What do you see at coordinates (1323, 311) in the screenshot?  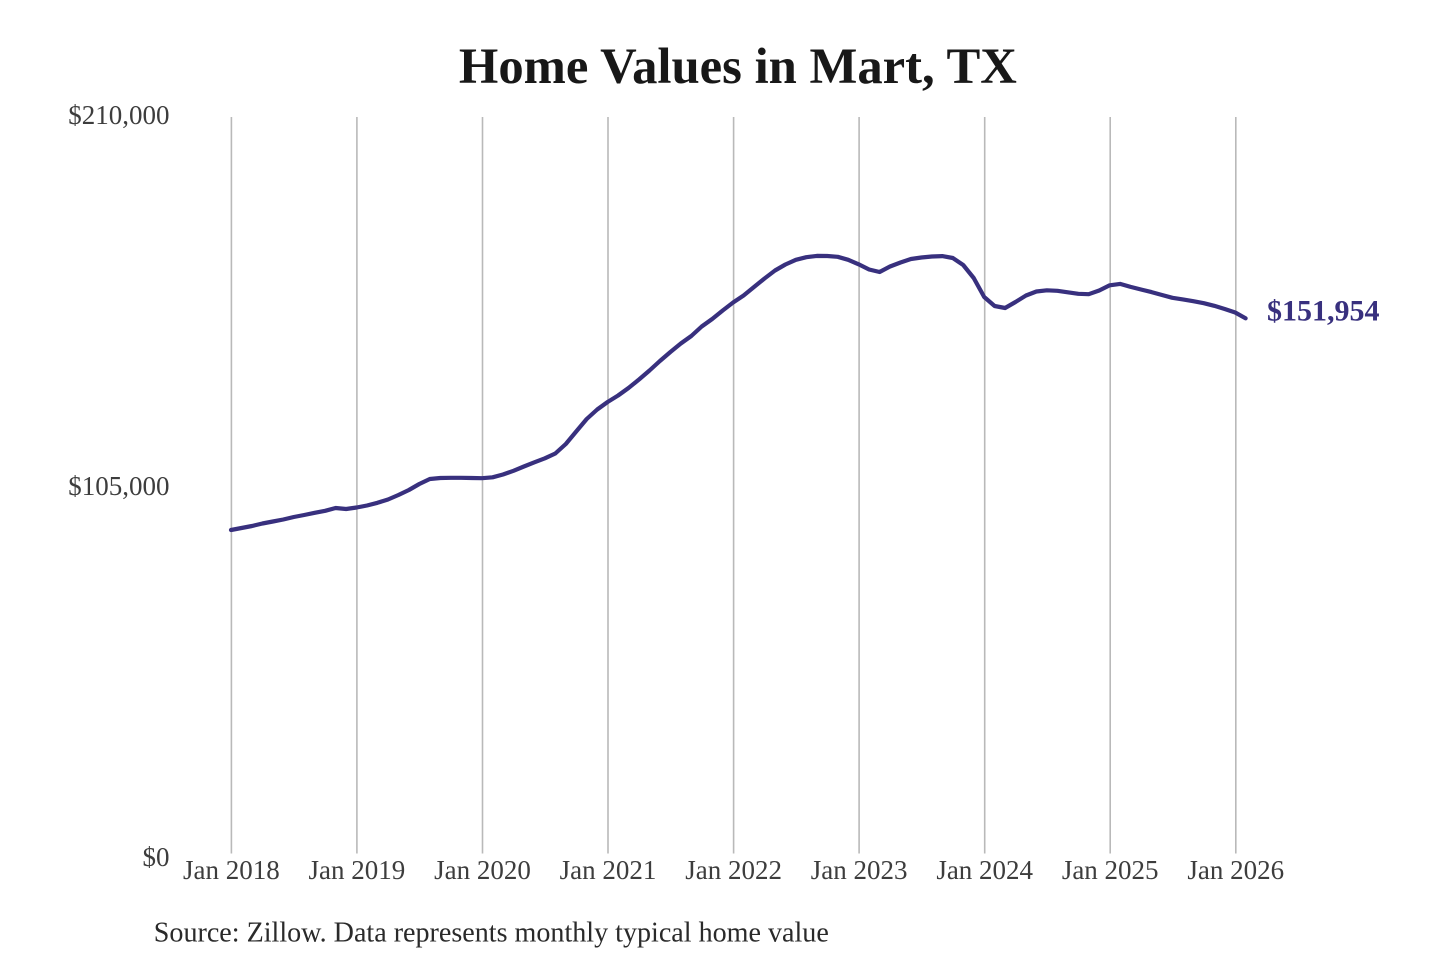 I see `svg-text: $151,954` at bounding box center [1323, 311].